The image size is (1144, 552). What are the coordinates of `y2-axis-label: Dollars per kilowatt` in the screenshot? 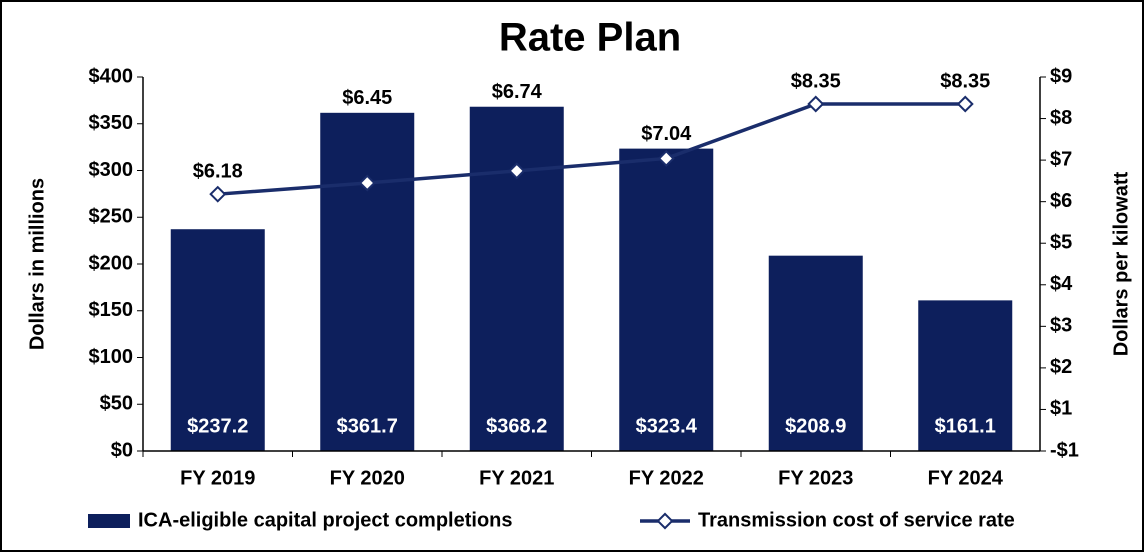 It's located at (1121, 263).